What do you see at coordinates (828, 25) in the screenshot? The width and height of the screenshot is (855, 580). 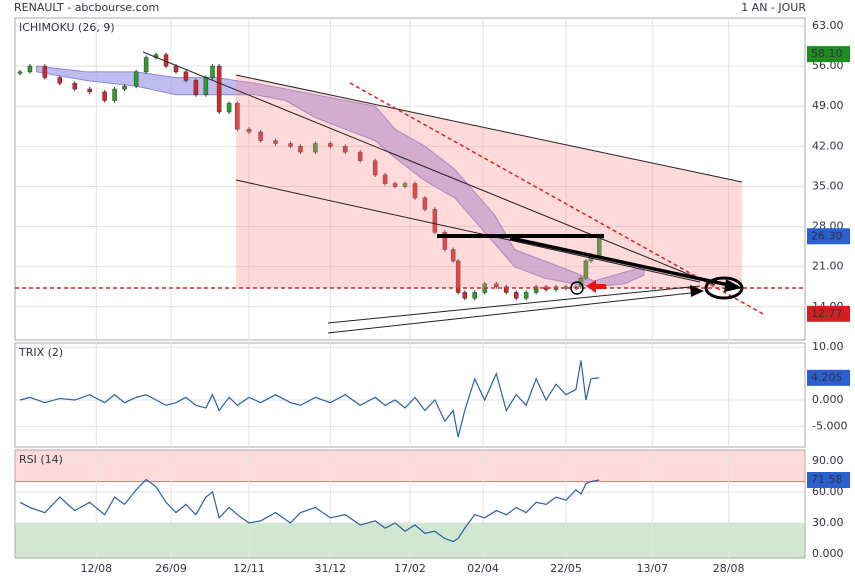 I see `y-tick-label: 63.00` at bounding box center [828, 25].